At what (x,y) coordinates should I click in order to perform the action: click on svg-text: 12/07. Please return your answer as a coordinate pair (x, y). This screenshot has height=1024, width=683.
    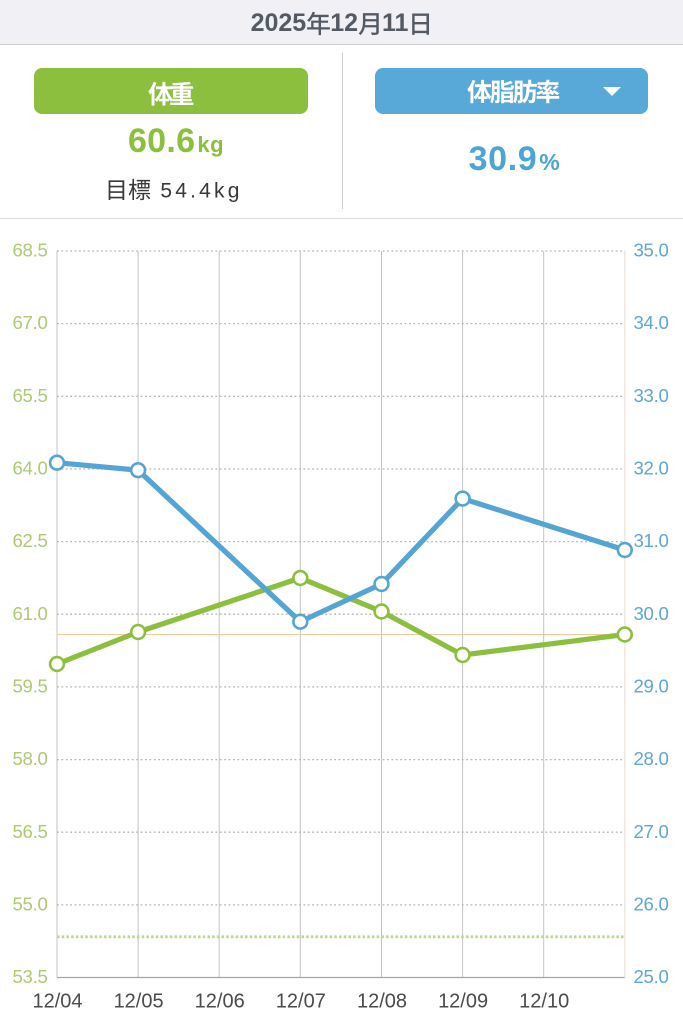
    Looking at the image, I should click on (301, 1002).